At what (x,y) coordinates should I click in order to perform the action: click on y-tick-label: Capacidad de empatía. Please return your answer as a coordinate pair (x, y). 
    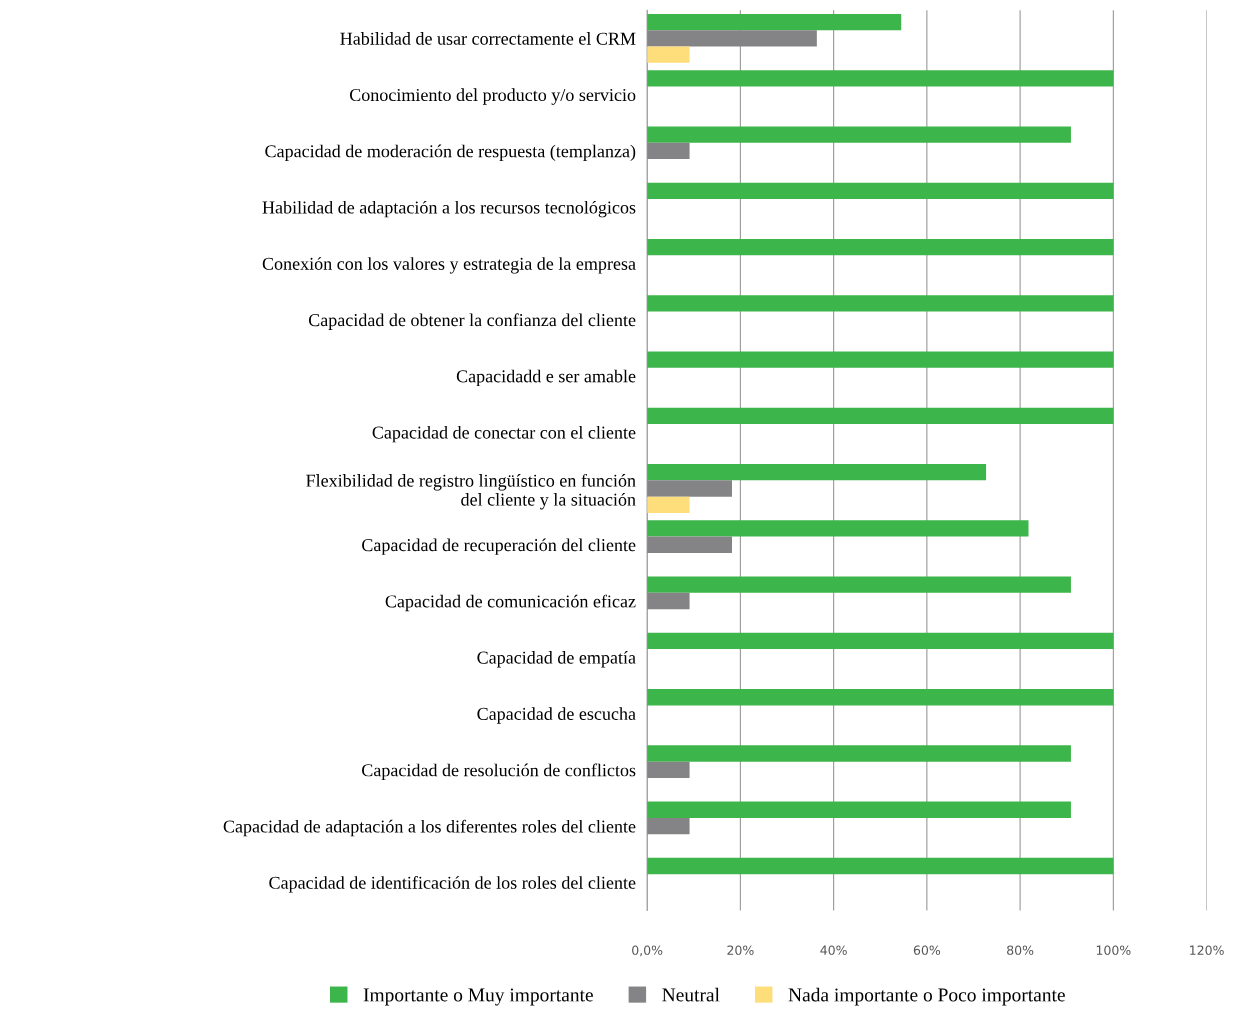
    Looking at the image, I should click on (556, 659).